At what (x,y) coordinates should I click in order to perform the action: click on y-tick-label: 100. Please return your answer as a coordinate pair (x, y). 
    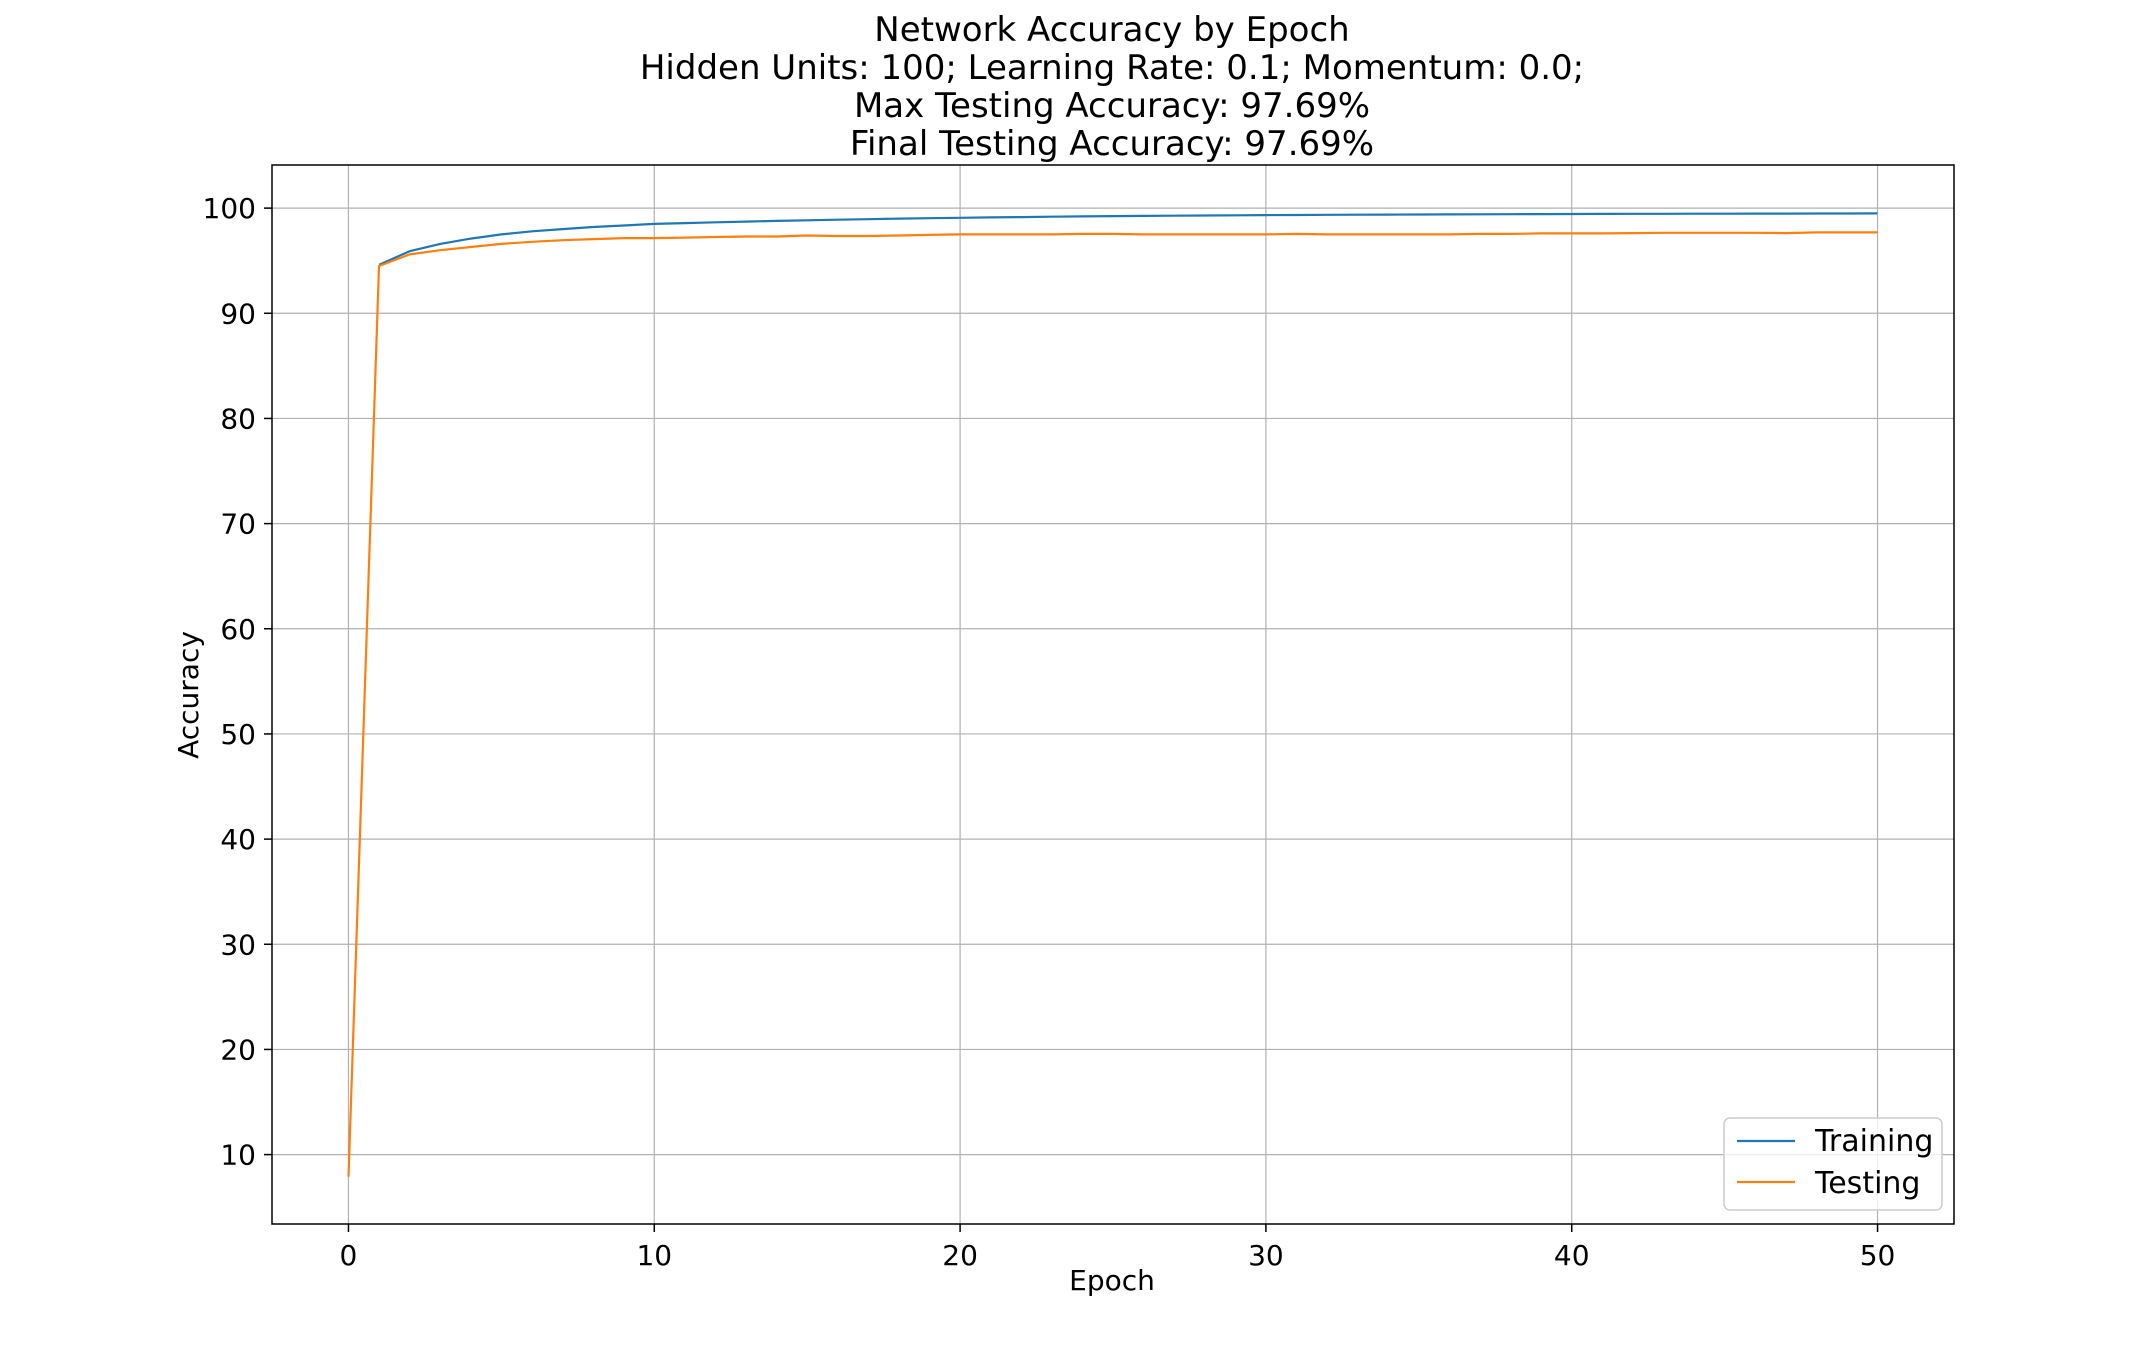
    Looking at the image, I should click on (229, 208).